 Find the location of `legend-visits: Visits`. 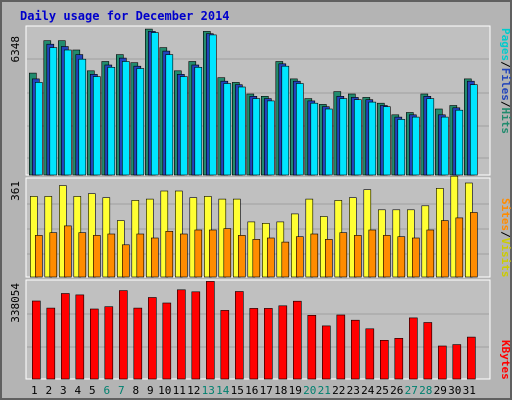

legend-visits: Visits is located at coordinates (505, 258).